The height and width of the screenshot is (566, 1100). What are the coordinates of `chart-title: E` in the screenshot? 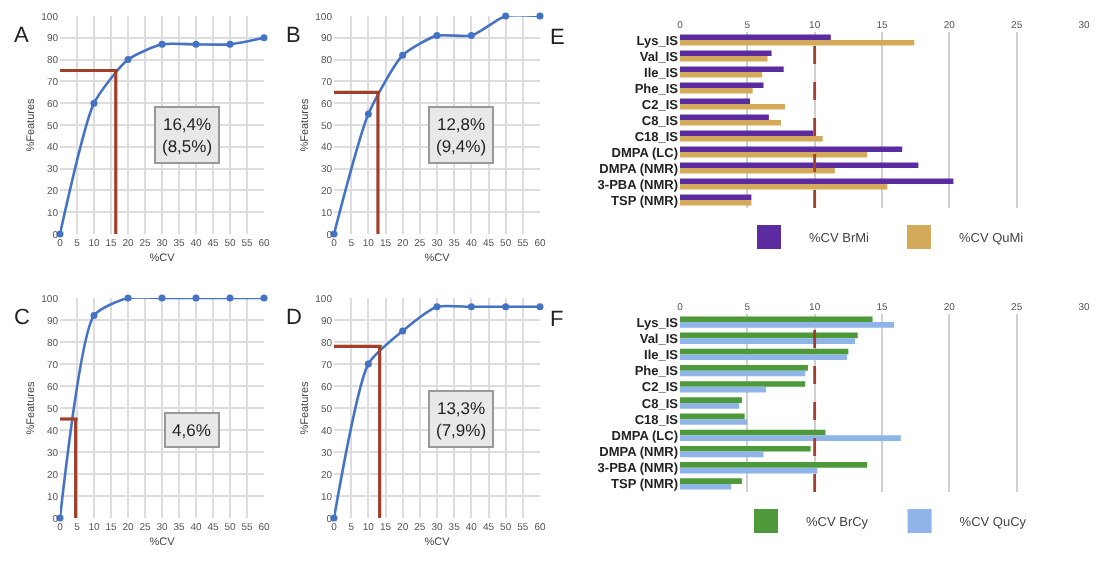 It's located at (557, 38).